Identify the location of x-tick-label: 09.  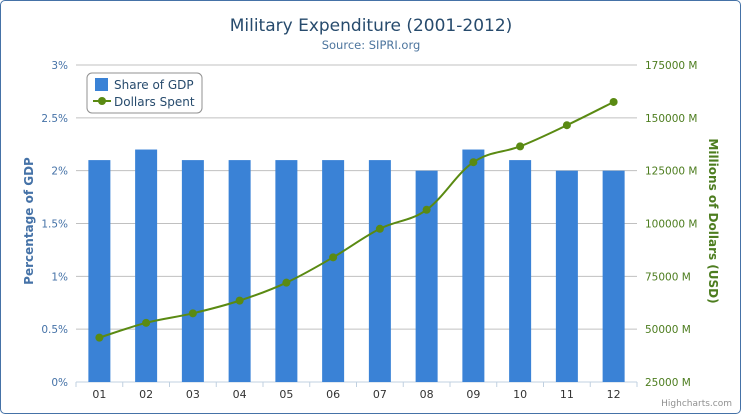
(473, 394).